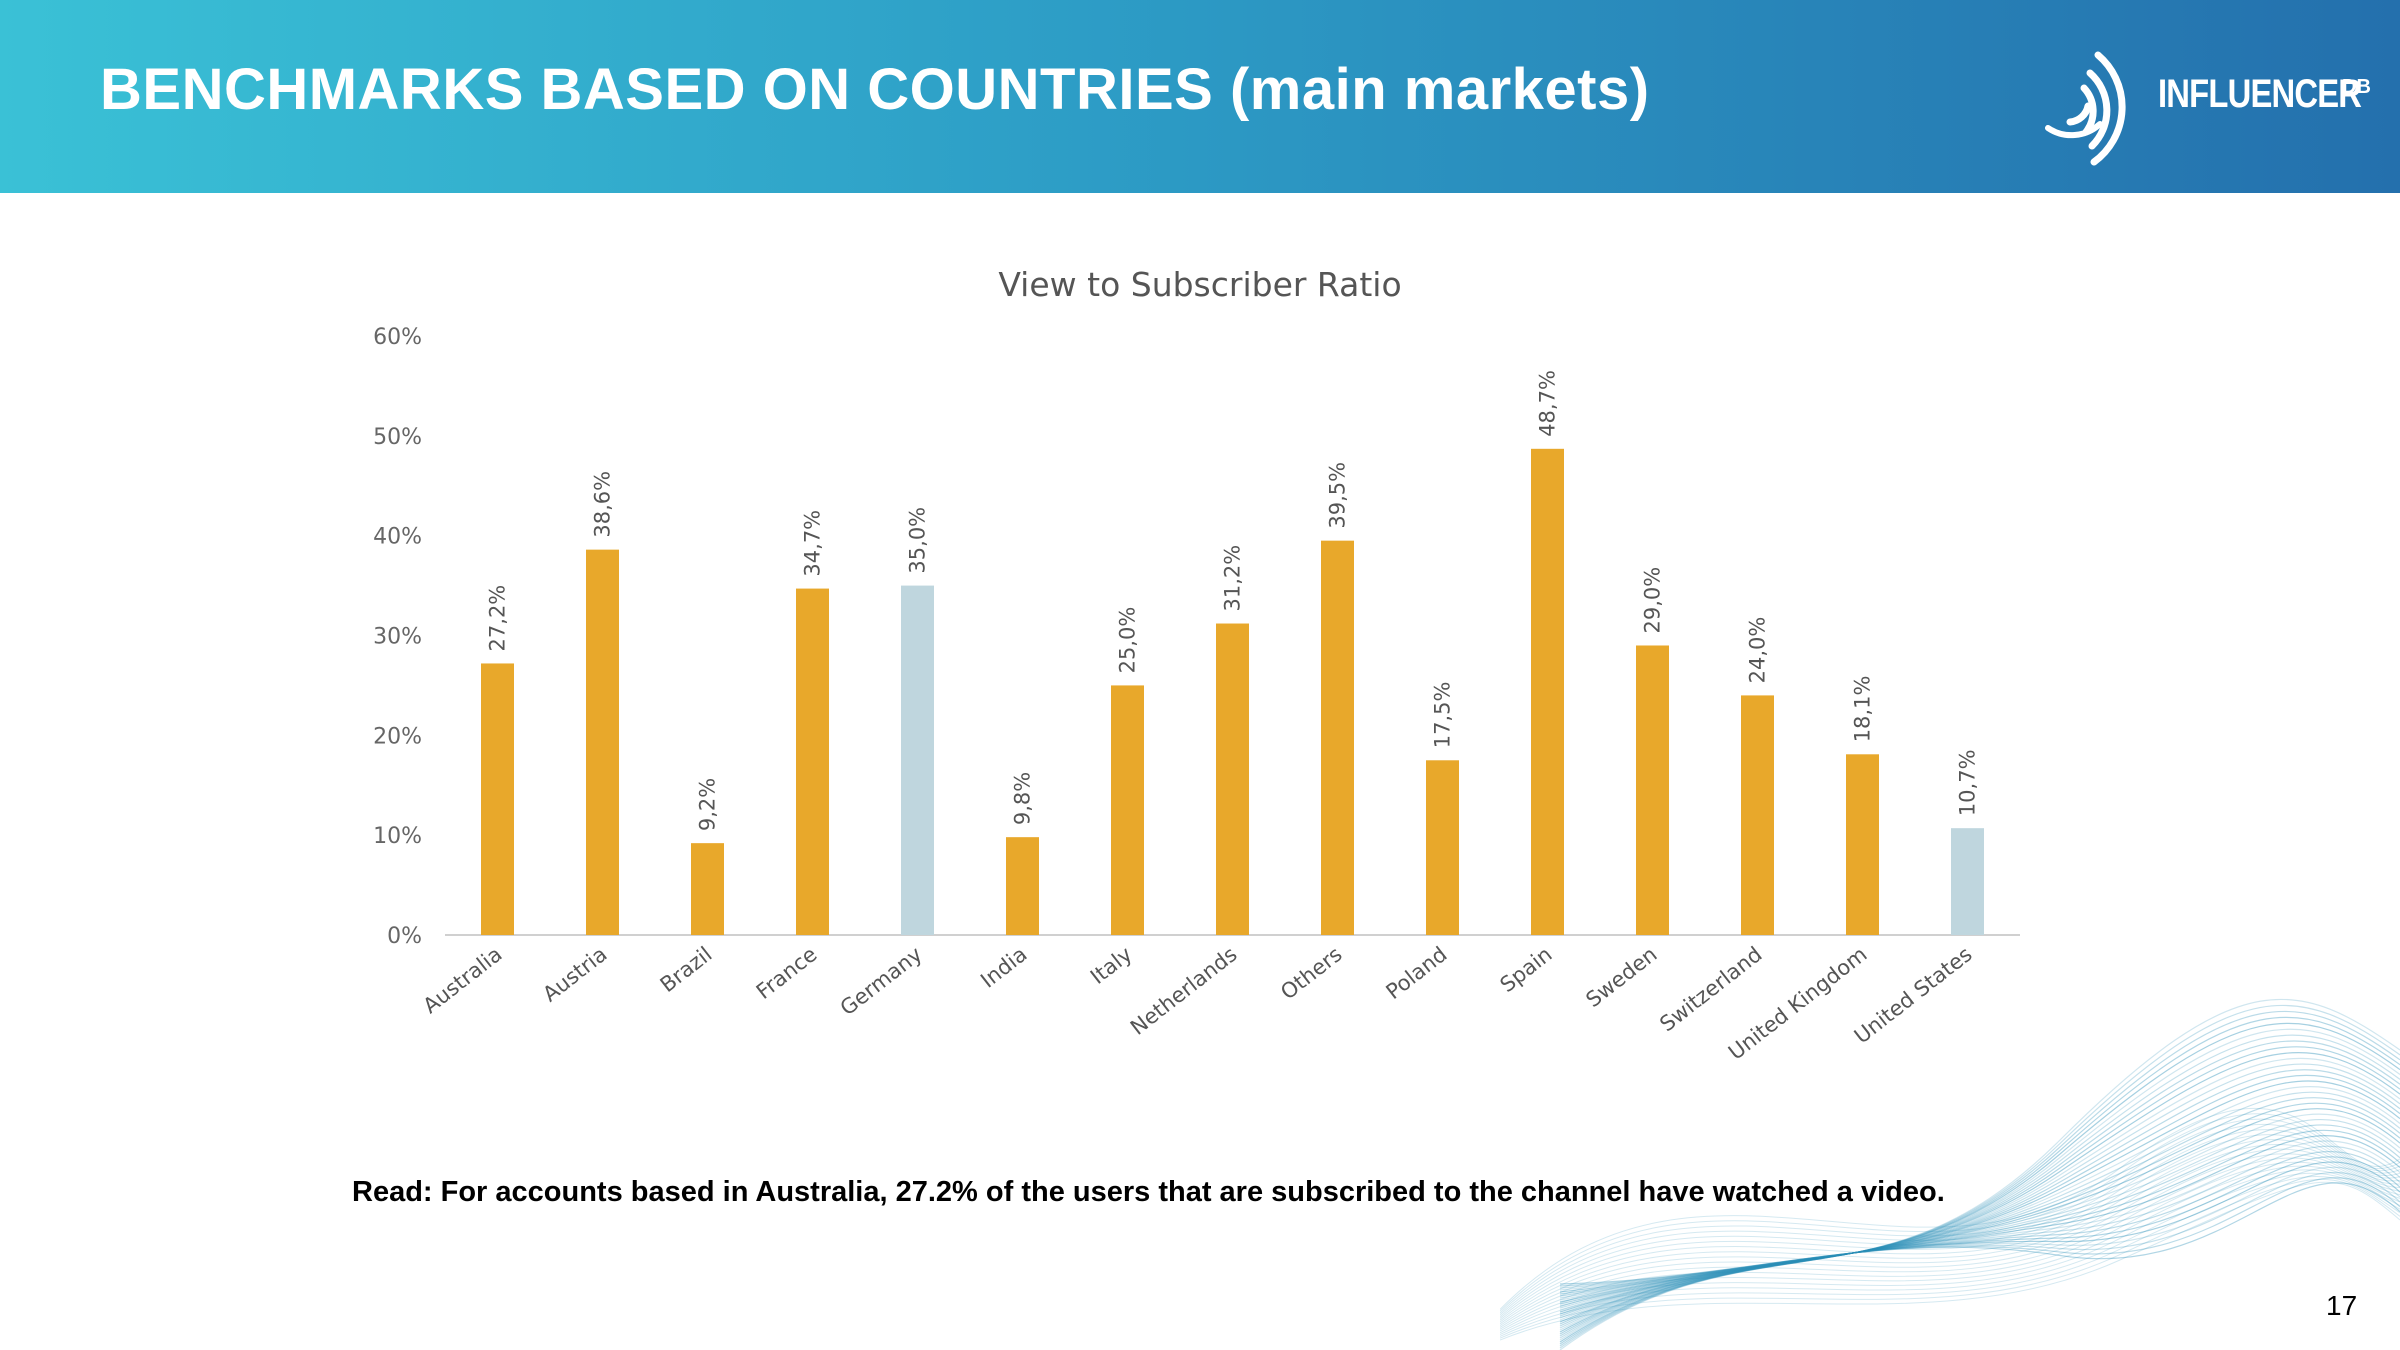  I want to click on x-tick-label: India, so click(1003, 967).